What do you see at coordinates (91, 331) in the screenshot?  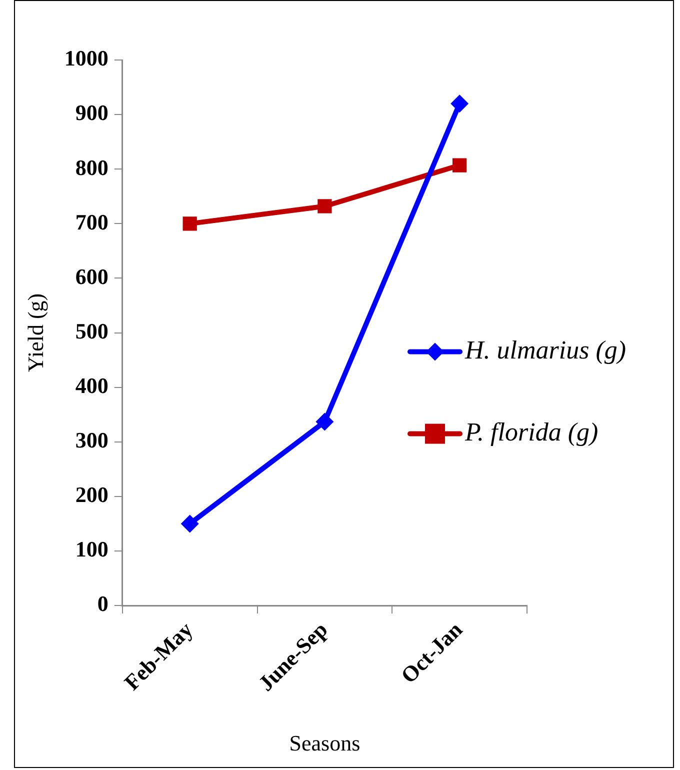 I see `y-tick-label: 500` at bounding box center [91, 331].